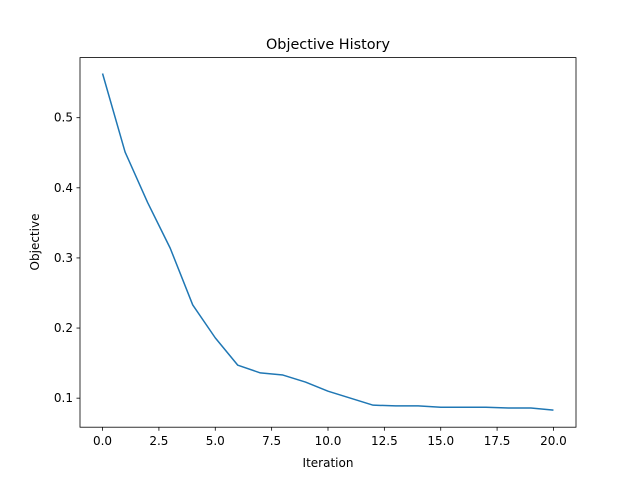  Describe the element at coordinates (271, 441) in the screenshot. I see `x-tick-label: 7.5` at that location.